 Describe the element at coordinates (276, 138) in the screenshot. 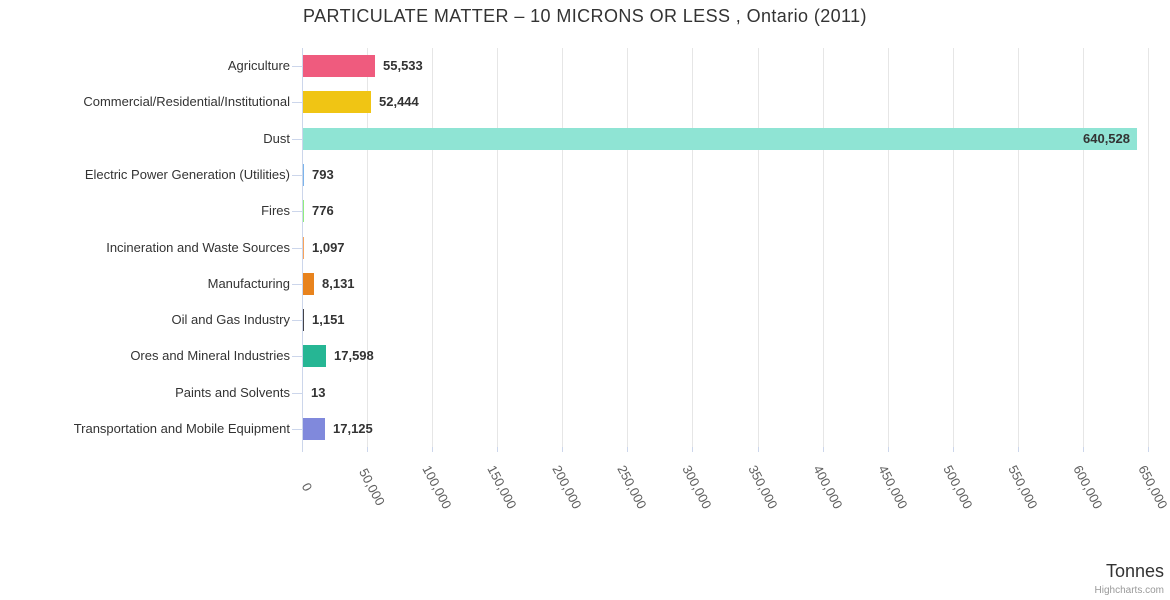

I see `category-label-dust: Dust` at that location.